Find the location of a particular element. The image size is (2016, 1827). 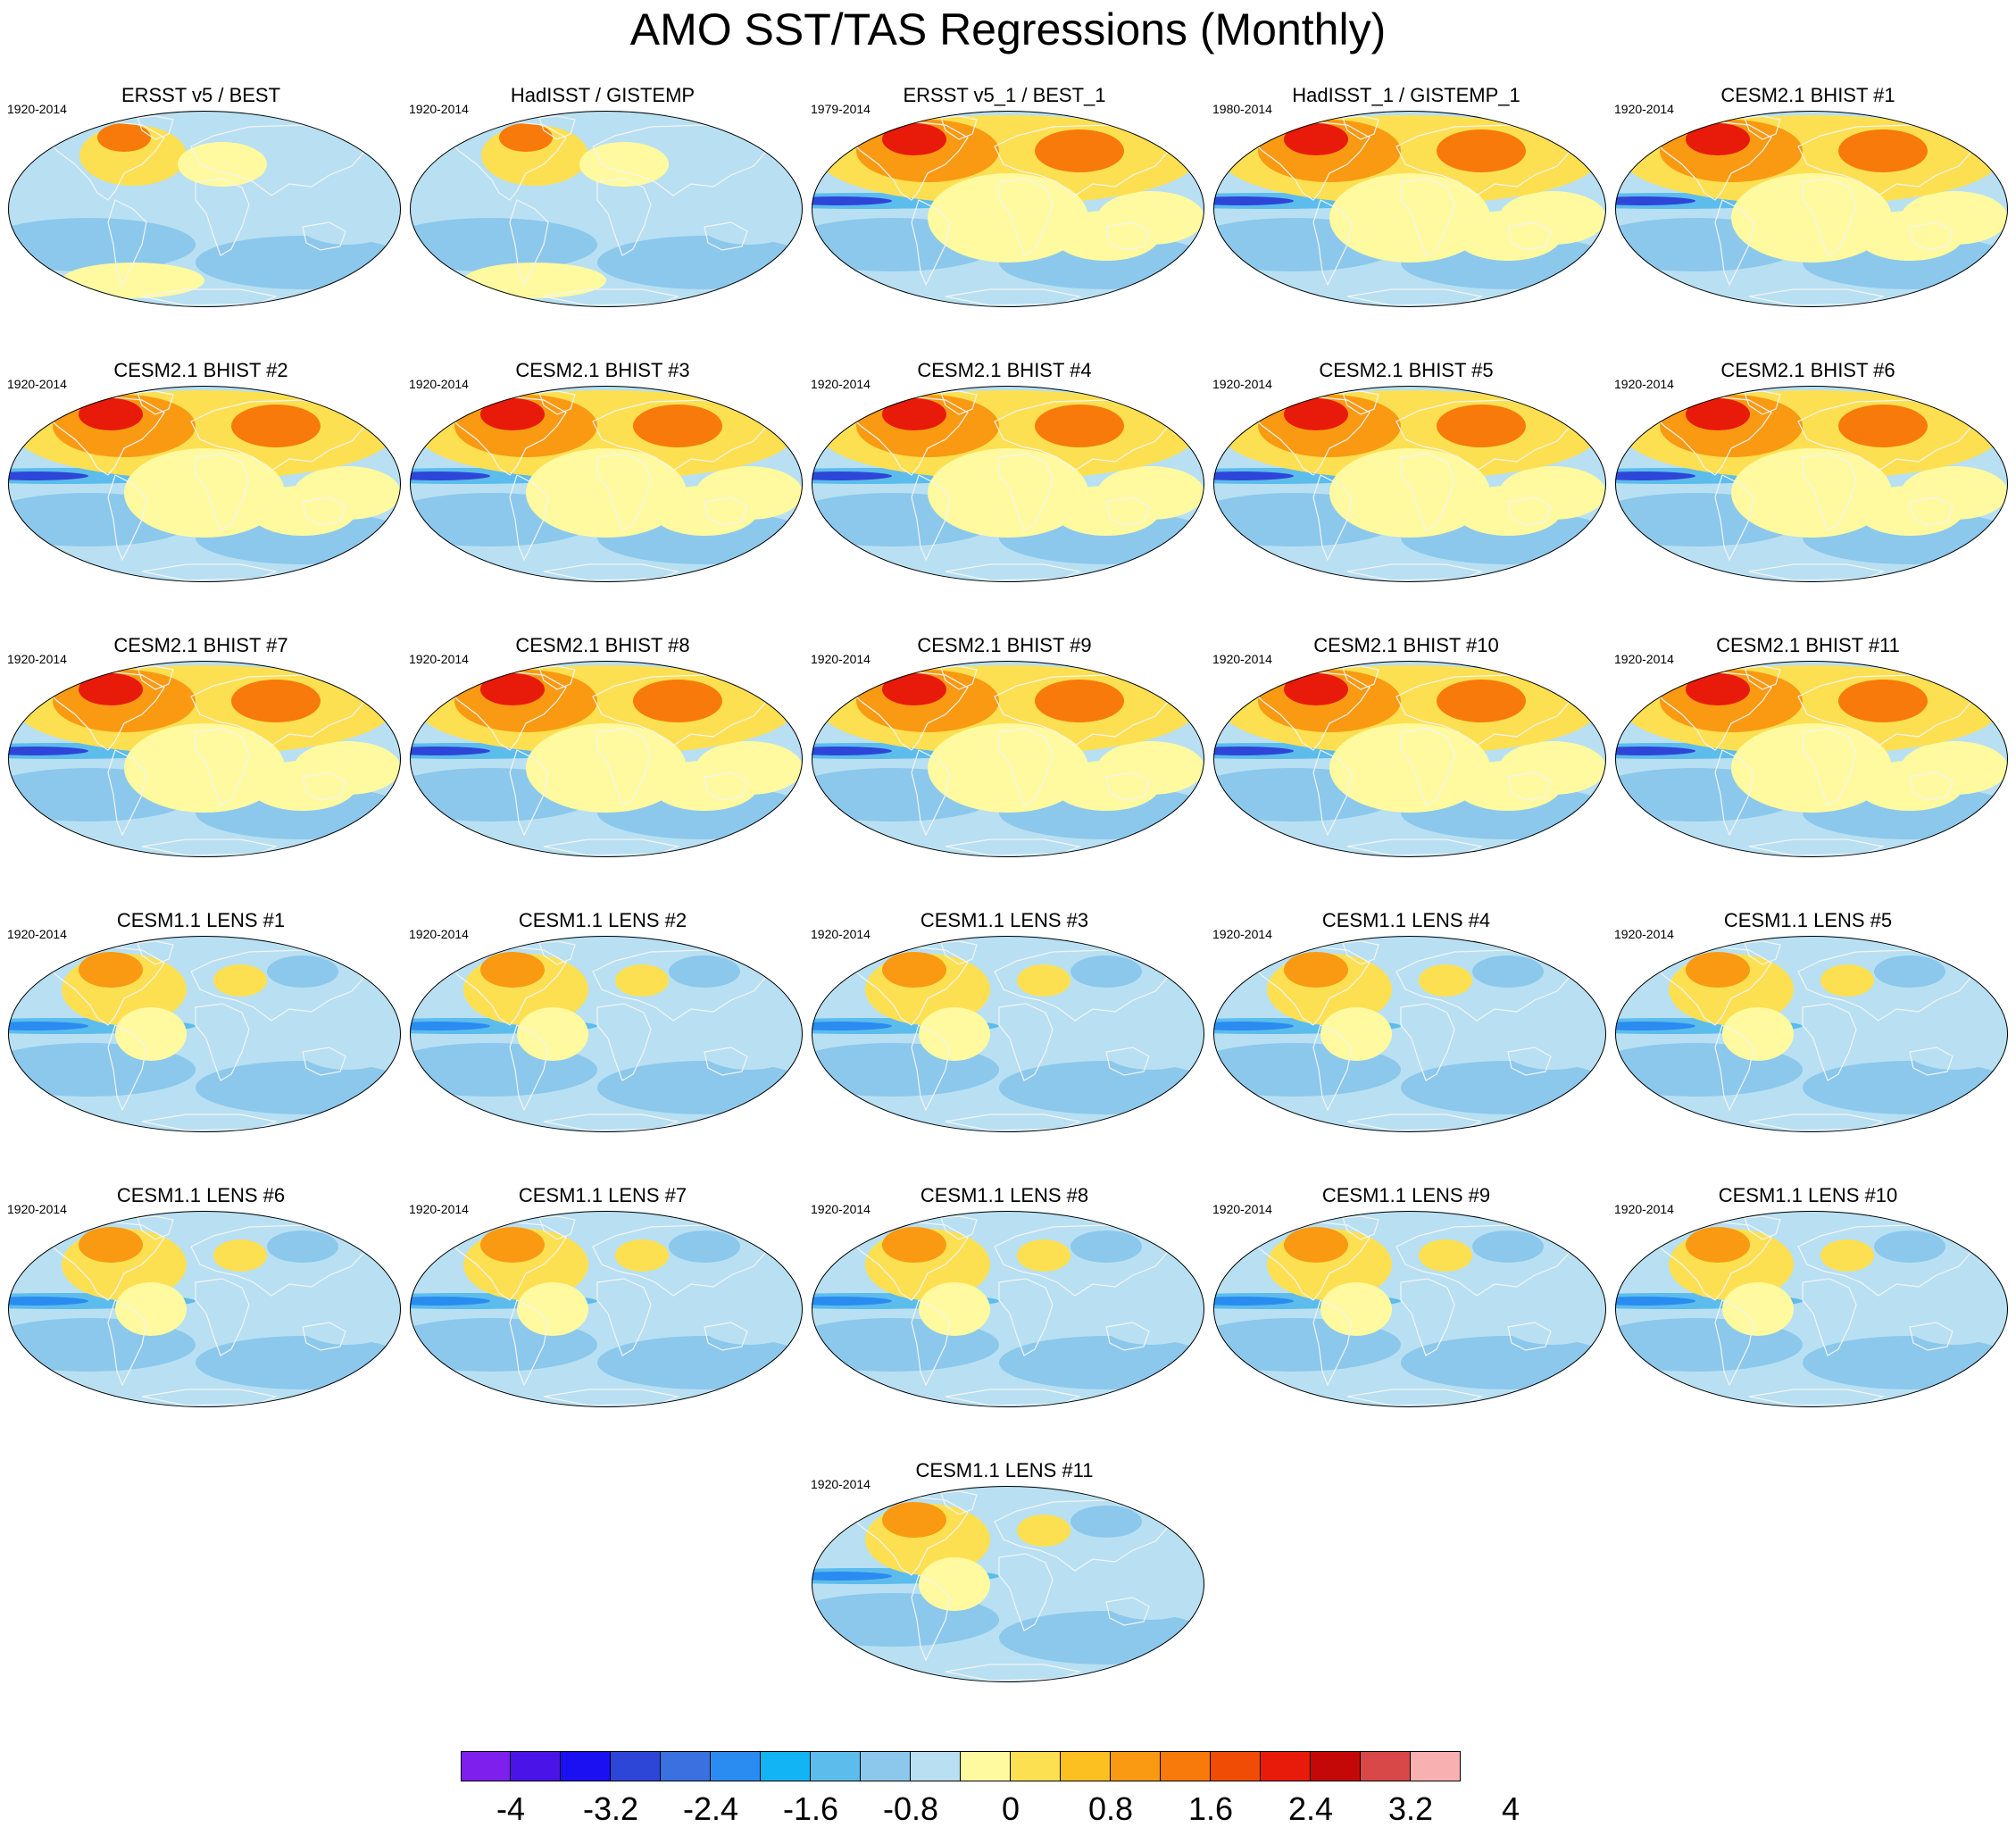

colorbar-tick-label: 0 is located at coordinates (1010, 1808).